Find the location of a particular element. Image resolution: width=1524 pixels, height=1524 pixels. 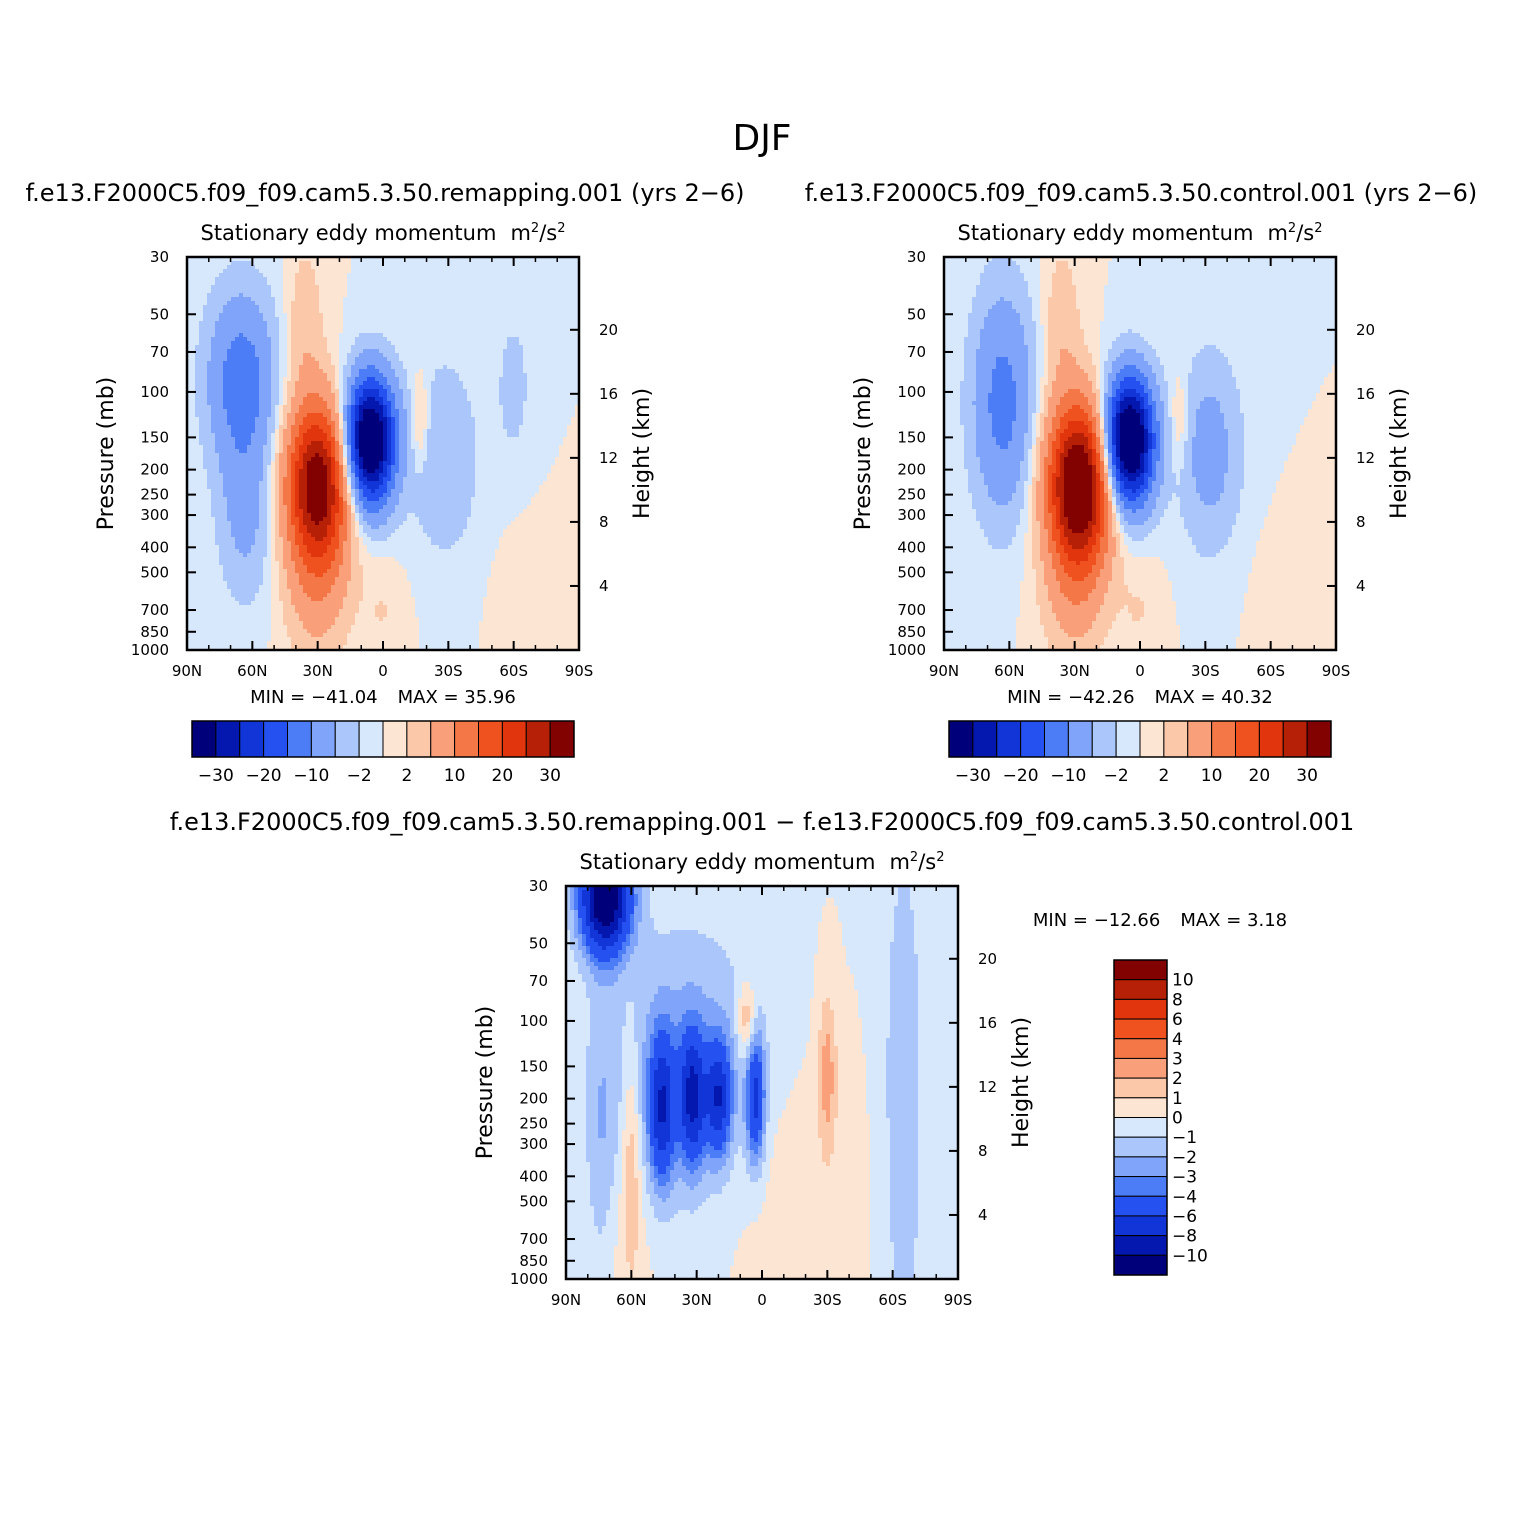

panel-subtitle-difference: Stationary eddy momentum m2/s2 is located at coordinates (761, 862).